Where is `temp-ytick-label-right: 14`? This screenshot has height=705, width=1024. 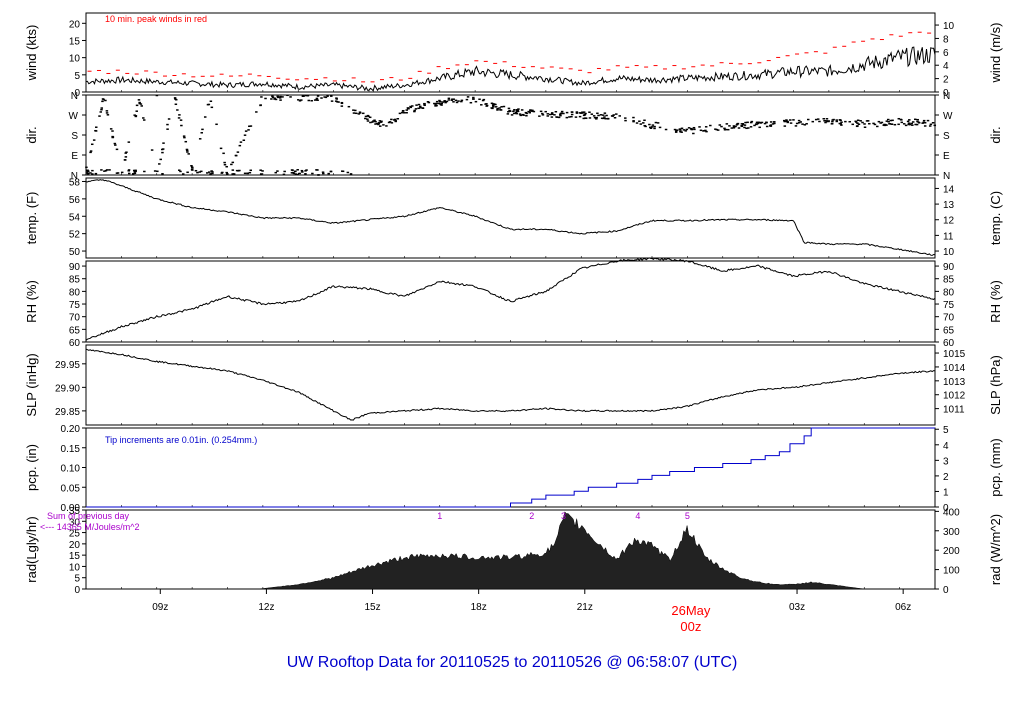 temp-ytick-label-right: 14 is located at coordinates (949, 189).